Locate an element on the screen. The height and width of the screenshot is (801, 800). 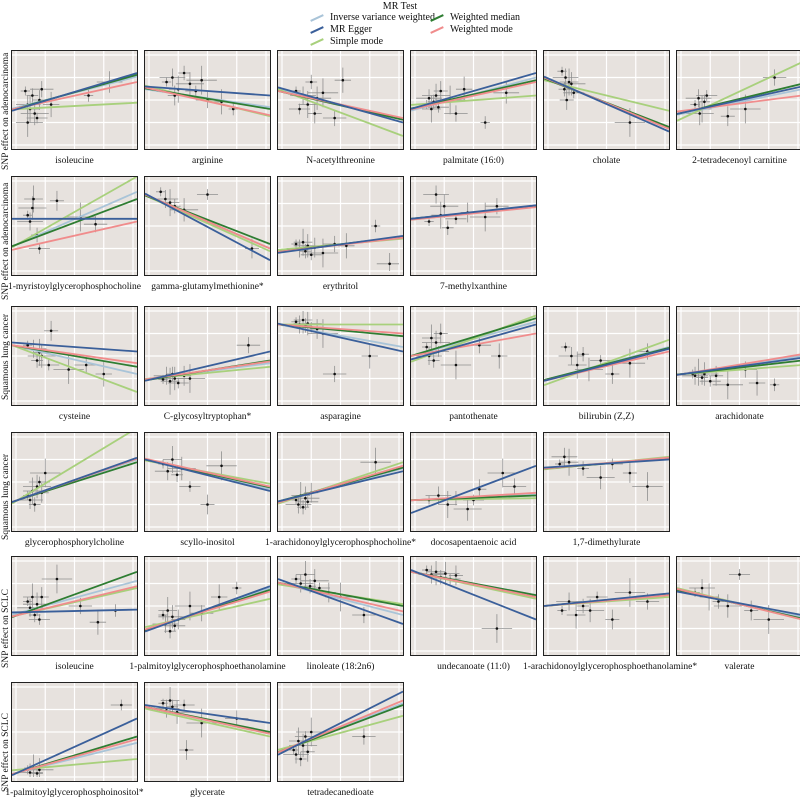
regression-line-simple is located at coordinates (207, 722).